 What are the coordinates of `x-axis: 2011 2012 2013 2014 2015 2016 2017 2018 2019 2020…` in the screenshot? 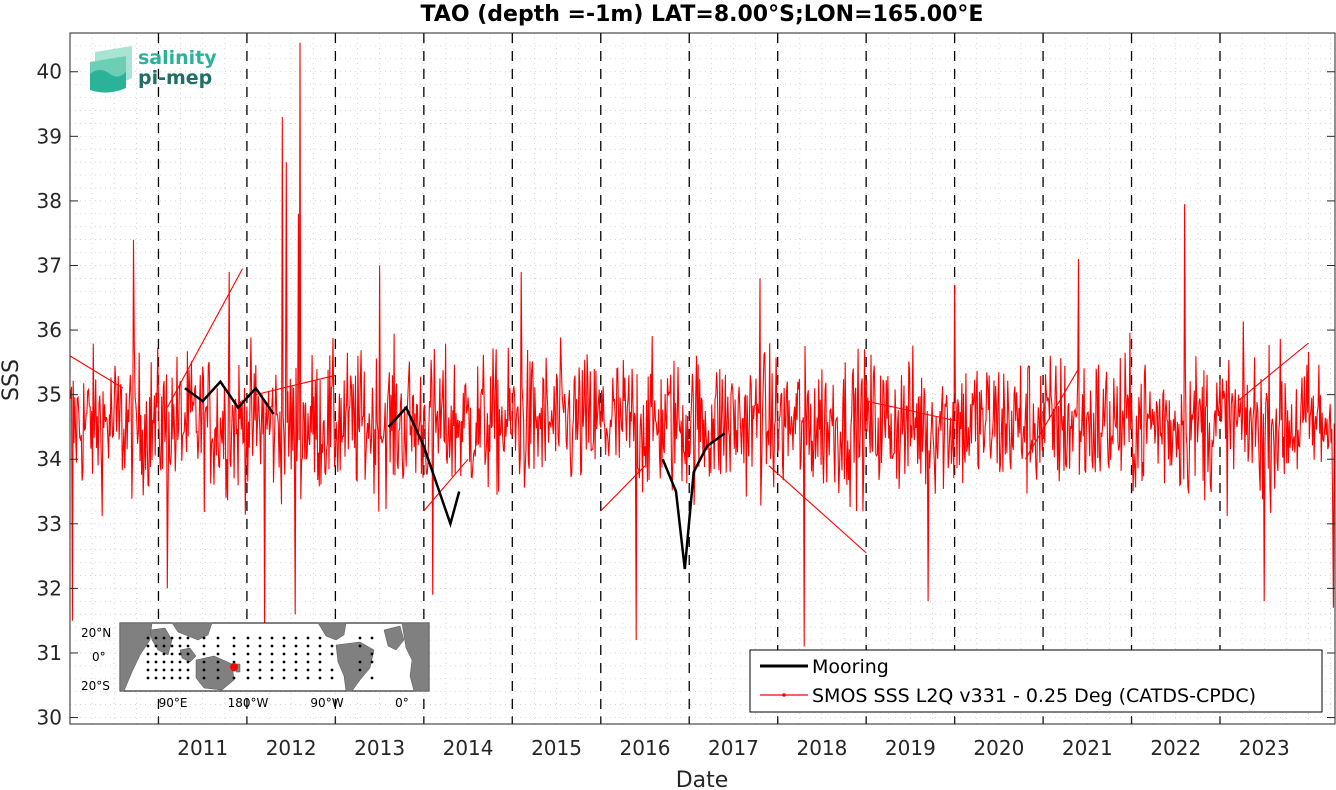 It's located at (723, 738).